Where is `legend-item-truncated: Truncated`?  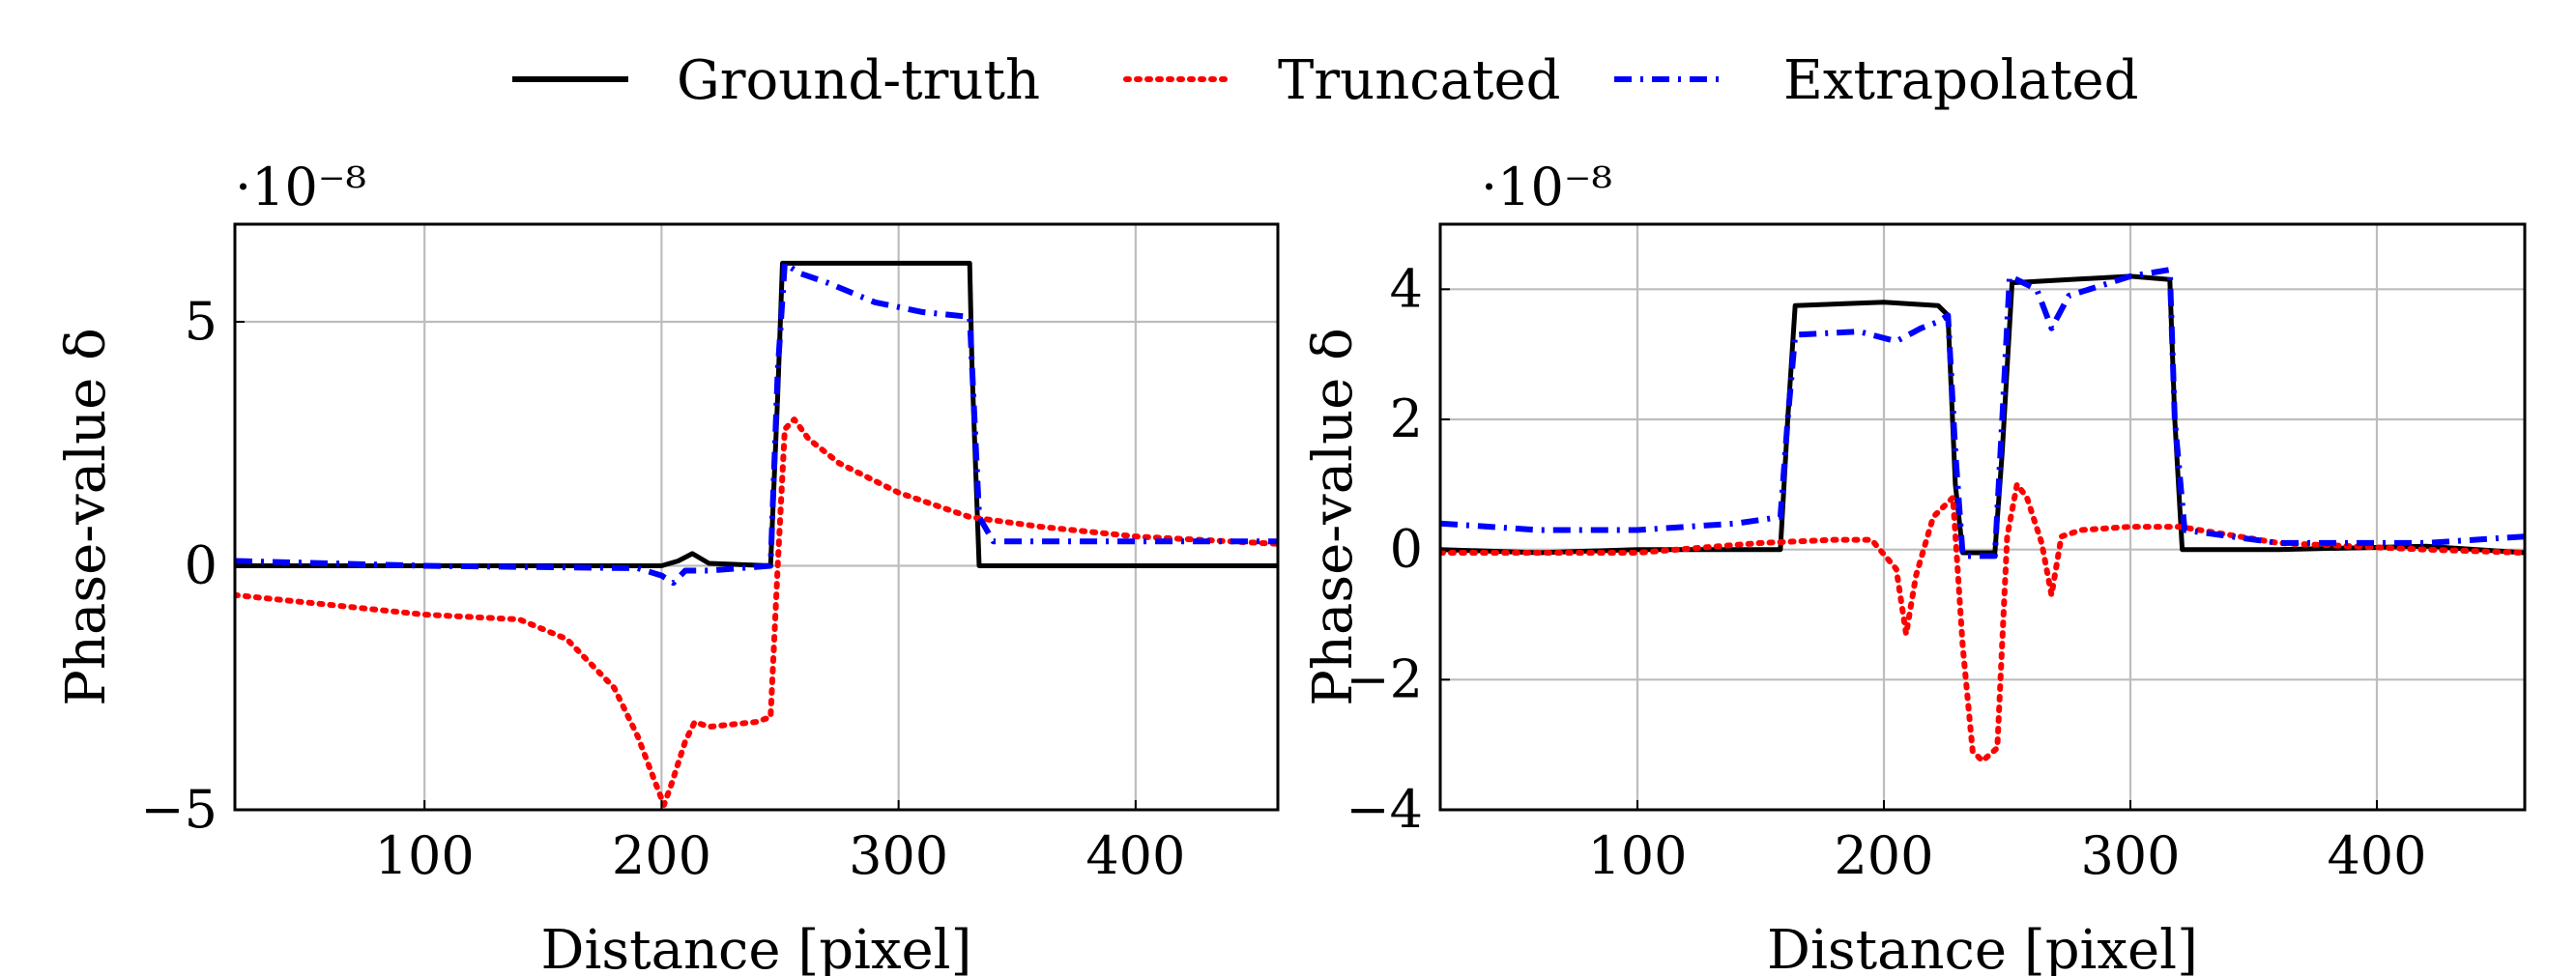
legend-item-truncated: Truncated is located at coordinates (1342, 80).